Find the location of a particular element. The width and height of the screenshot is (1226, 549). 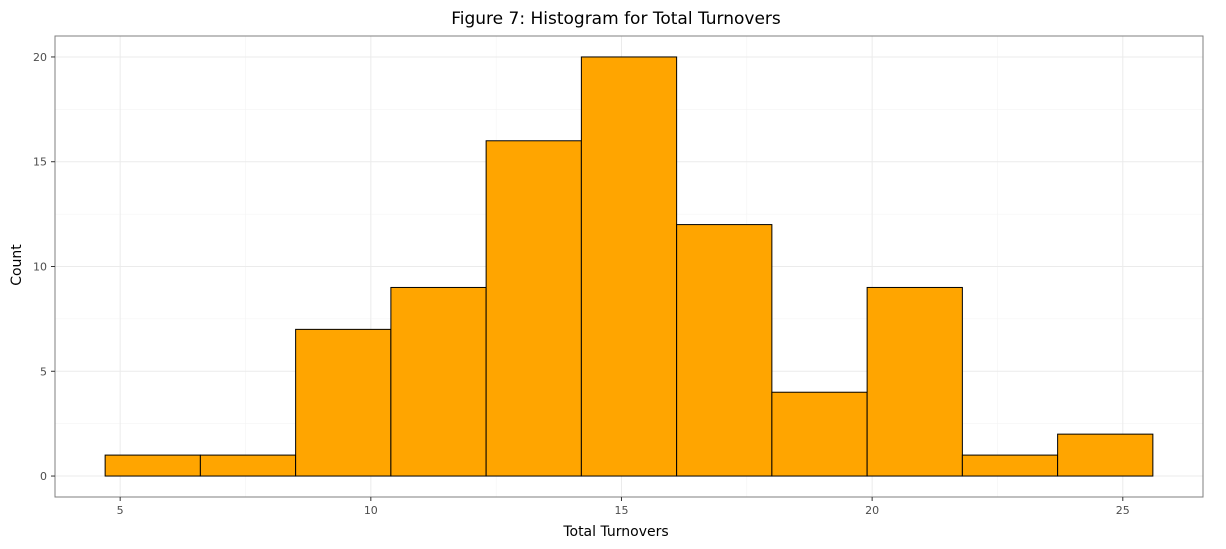

x-tick-label: 10 is located at coordinates (371, 510).